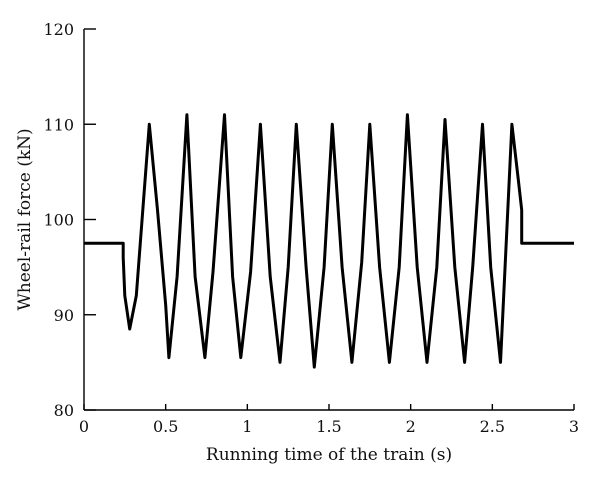 The height and width of the screenshot is (487, 600). Describe the element at coordinates (58, 220) in the screenshot. I see `y-tick-label: 100` at that location.